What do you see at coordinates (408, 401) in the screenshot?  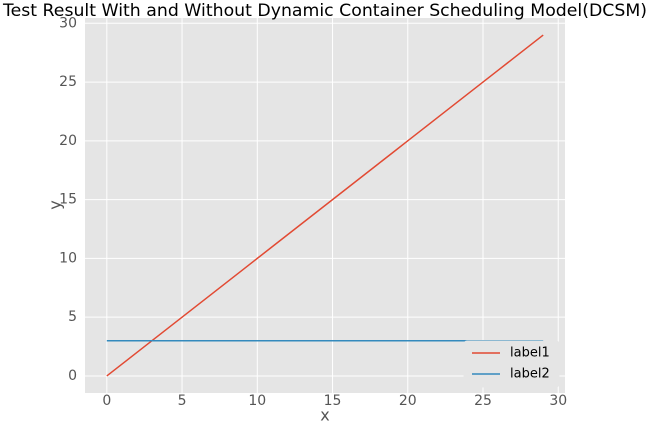 I see `x-tick-label: 20` at bounding box center [408, 401].